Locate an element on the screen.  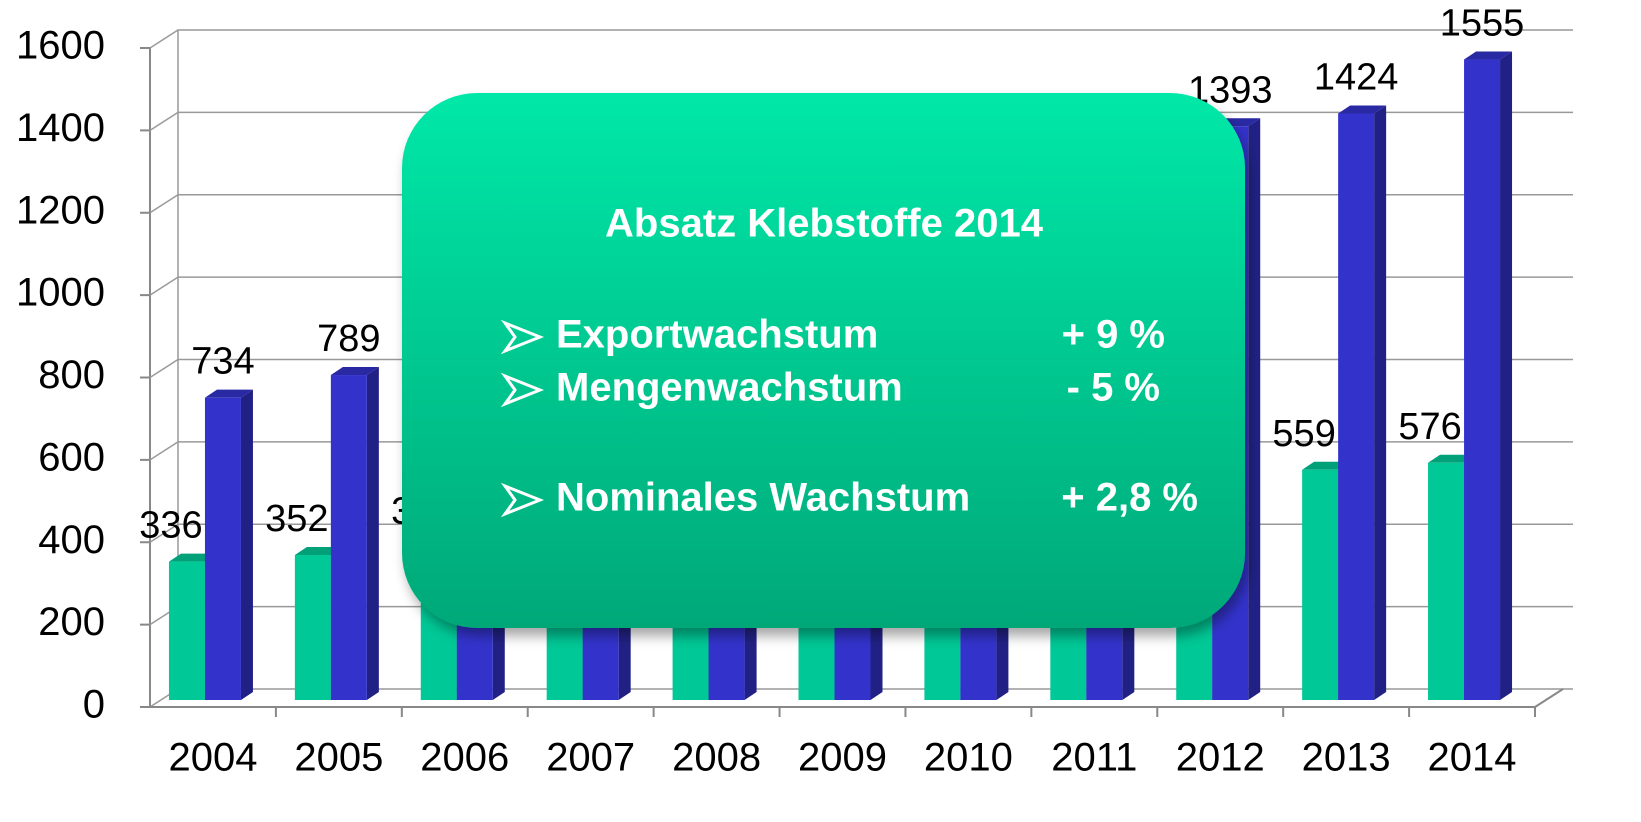
y-tick-label: 200 is located at coordinates (71, 622).